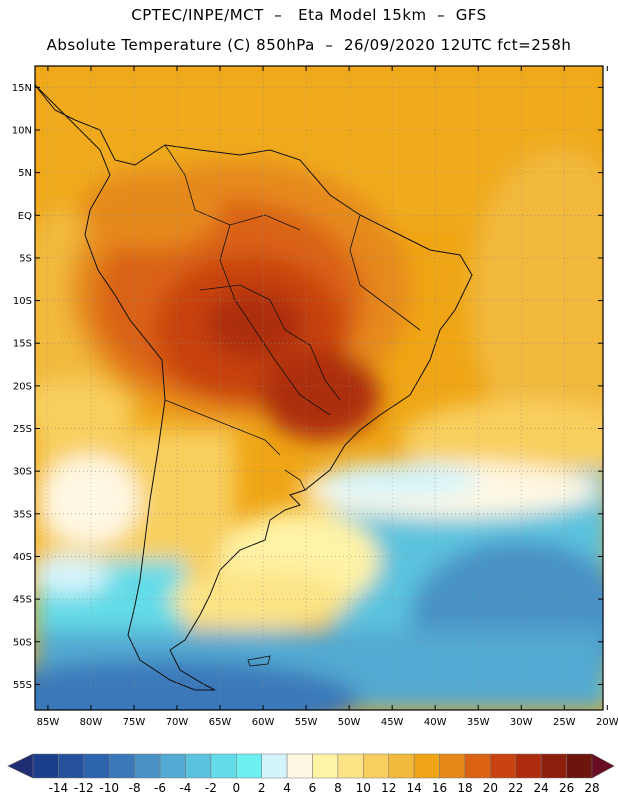 Image resolution: width=618 pixels, height=800 pixels. Describe the element at coordinates (439, 788) in the screenshot. I see `colorbar-label: 16` at that location.